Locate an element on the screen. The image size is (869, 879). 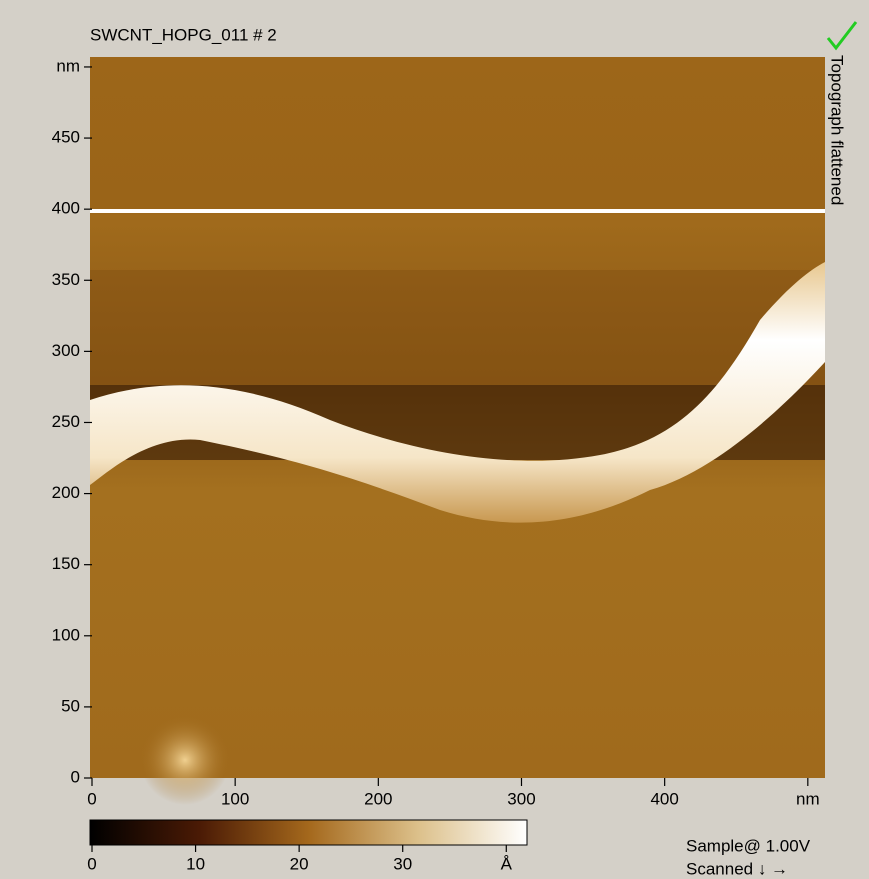
x-tick-label: 400 is located at coordinates (664, 798).